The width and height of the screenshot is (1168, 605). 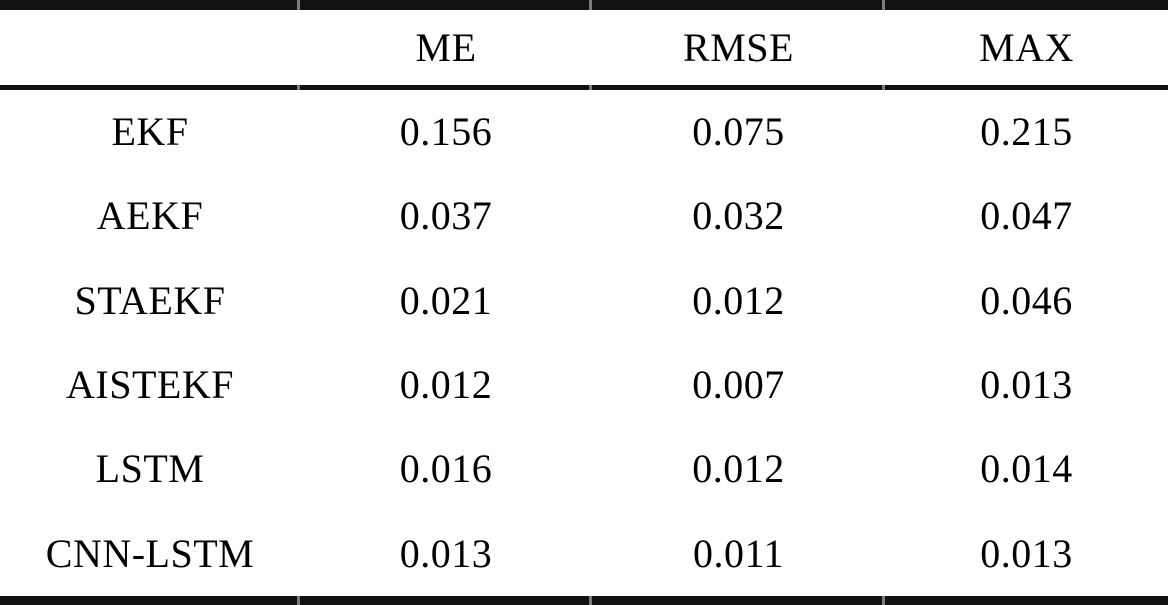 I want to click on column-header-rmse: RMSE, so click(x=738, y=47).